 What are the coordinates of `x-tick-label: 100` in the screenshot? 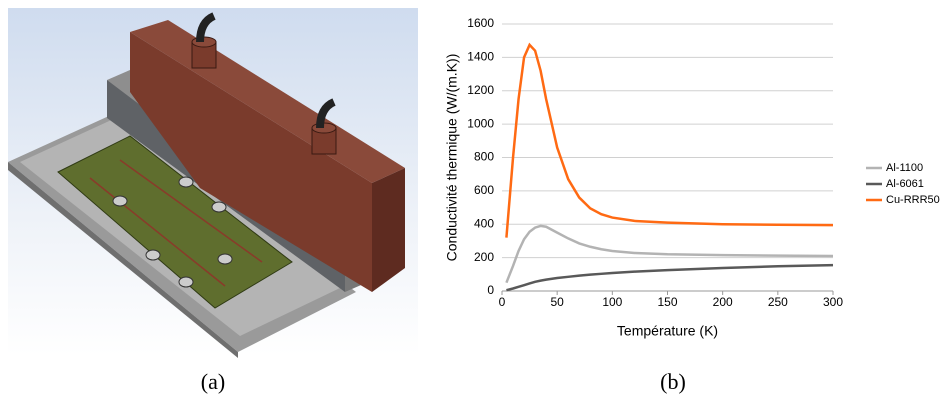 It's located at (612, 302).